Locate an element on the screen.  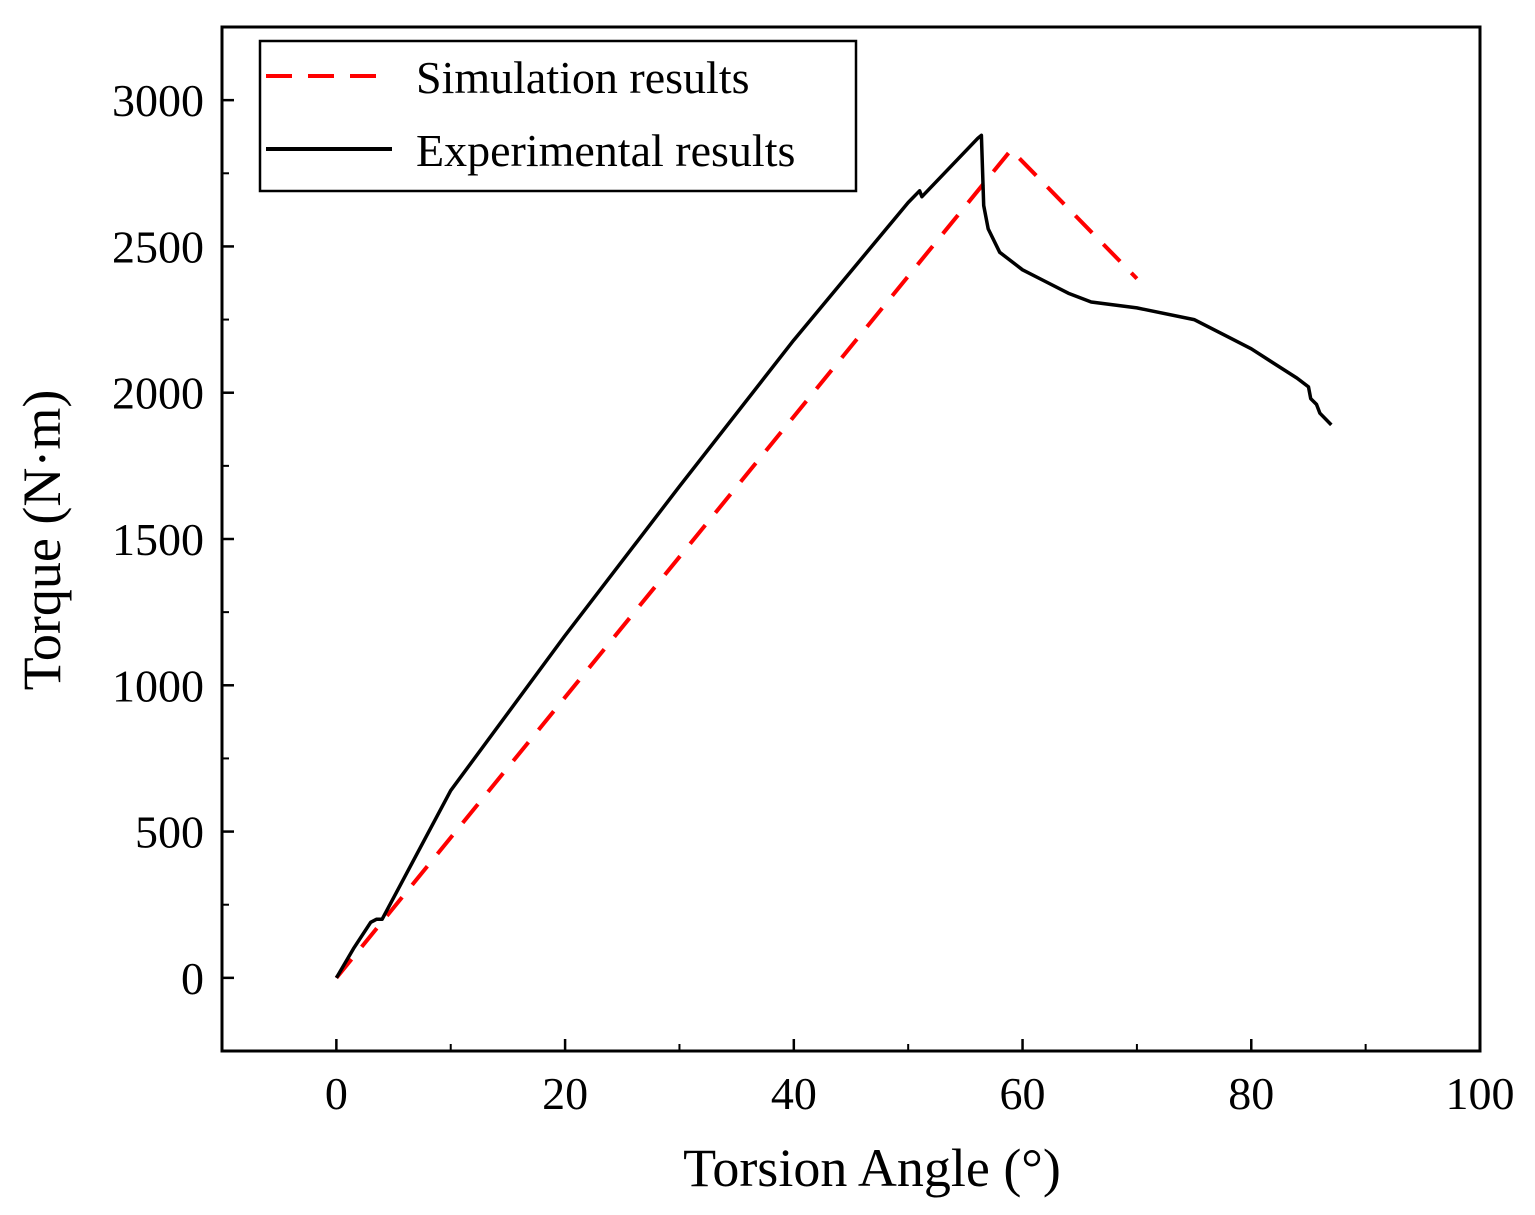
y-tick-label: 1500 is located at coordinates (158, 539).